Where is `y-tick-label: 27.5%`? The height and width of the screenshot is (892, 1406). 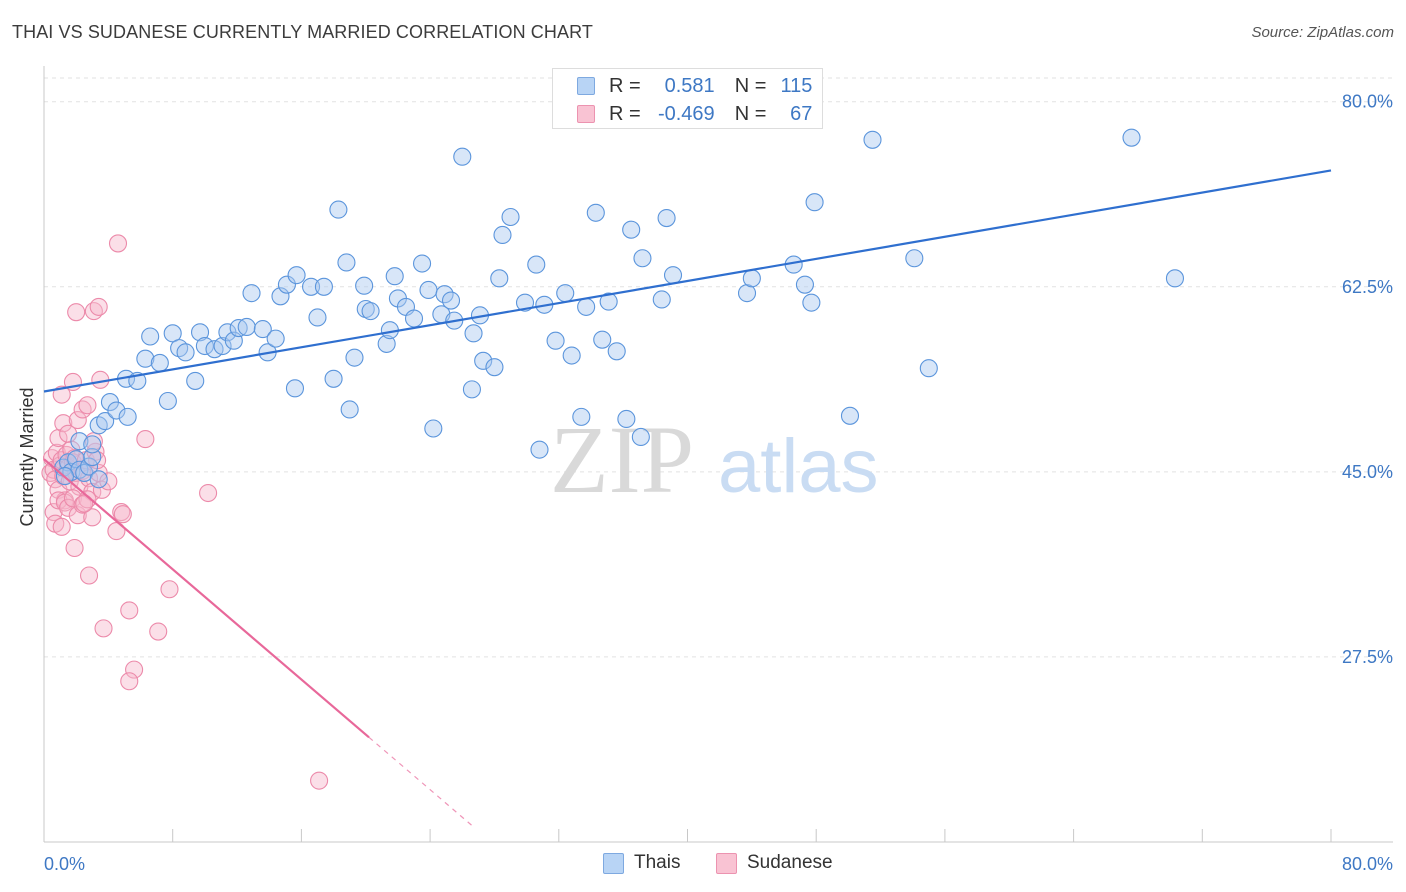 y-tick-label: 27.5% is located at coordinates (1367, 657).